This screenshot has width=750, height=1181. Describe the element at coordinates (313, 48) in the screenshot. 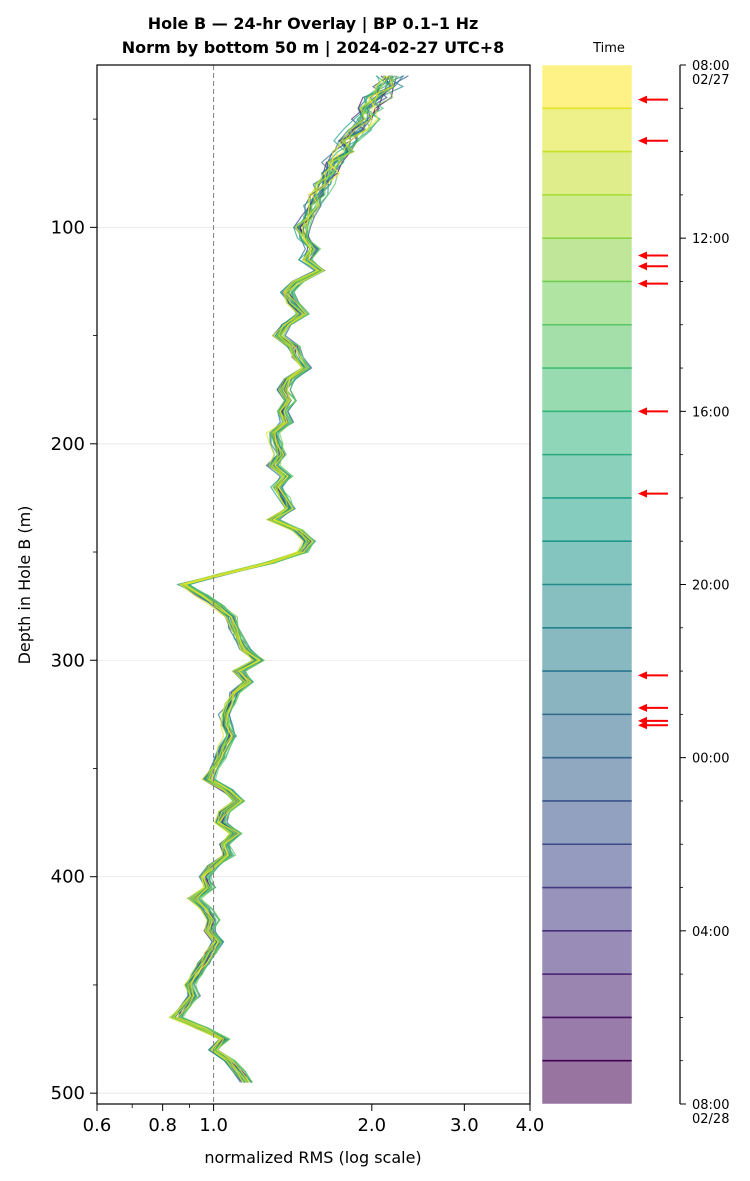

I see `chart-subtitle: Norm by bottom 50 m | 2024-02-27 UTC+8` at that location.